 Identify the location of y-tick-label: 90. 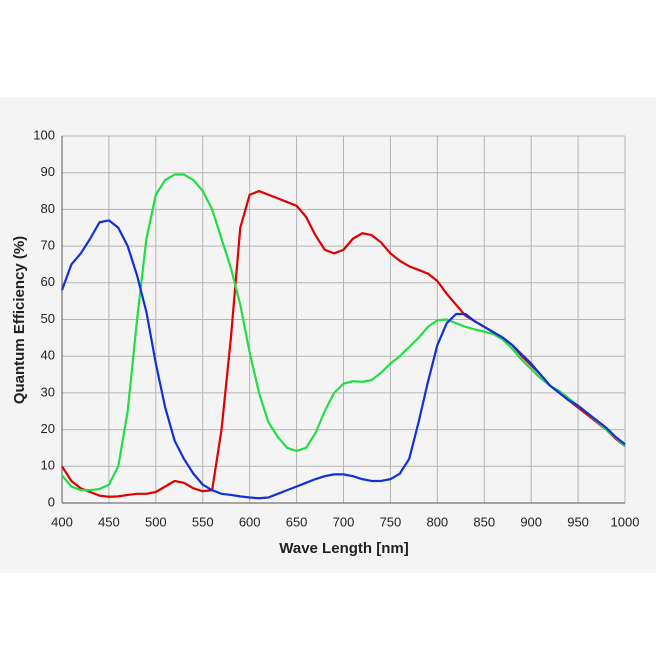
(48, 171).